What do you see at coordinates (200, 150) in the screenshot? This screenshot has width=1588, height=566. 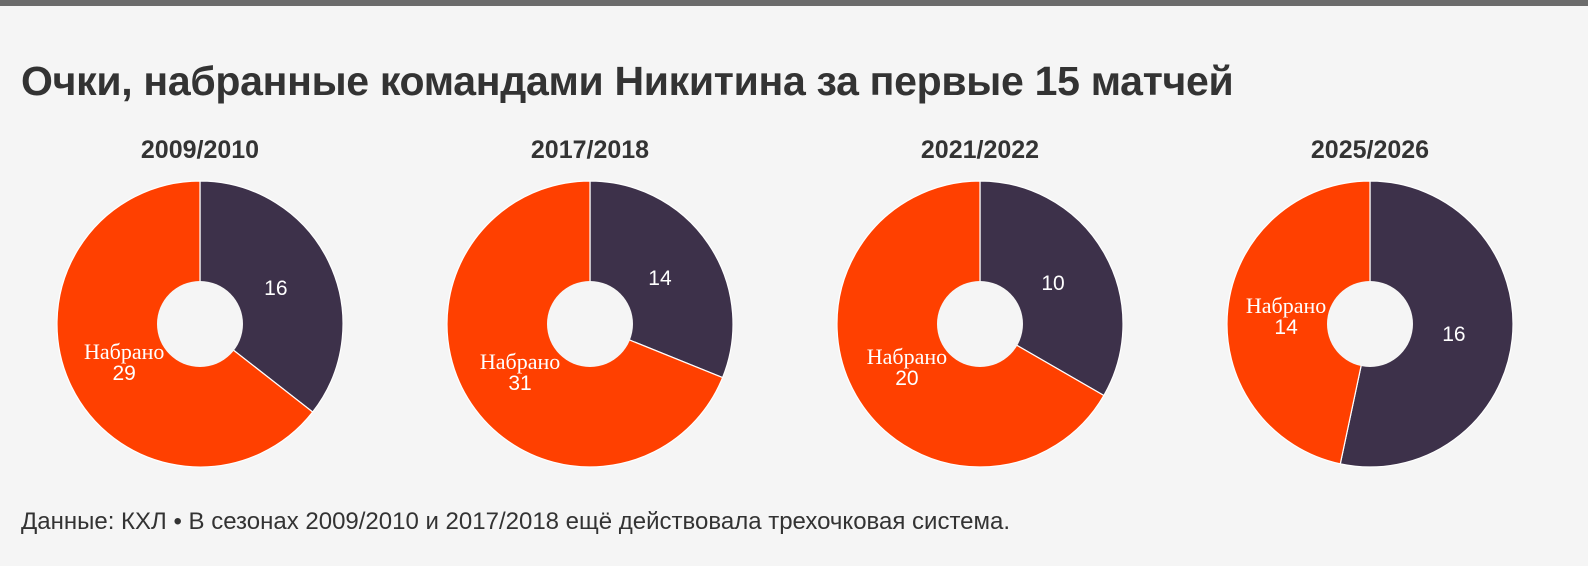 I see `season-title: 2009/2010` at bounding box center [200, 150].